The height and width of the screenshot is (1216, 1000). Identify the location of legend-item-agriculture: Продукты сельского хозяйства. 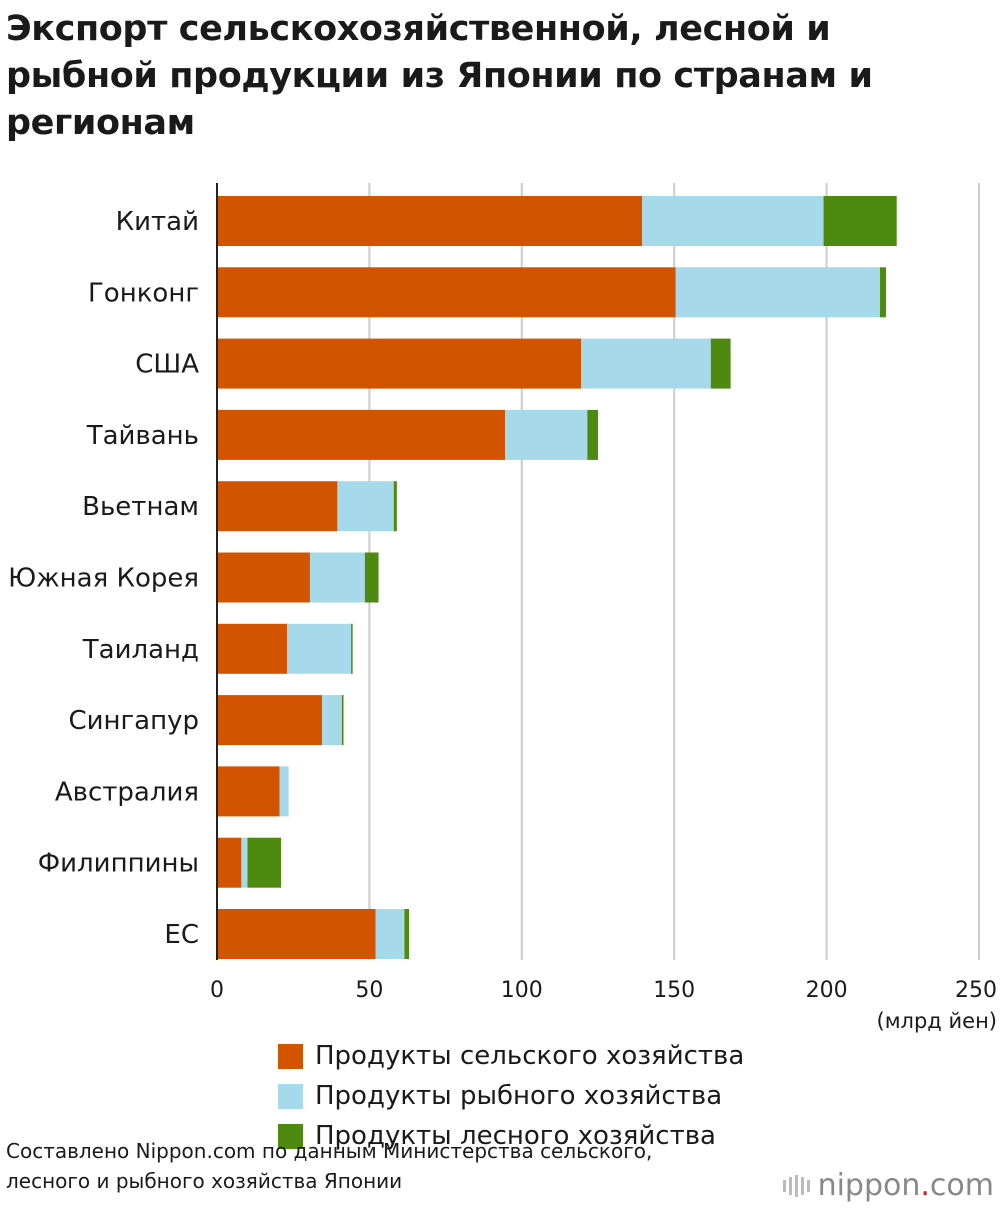
(511, 1056).